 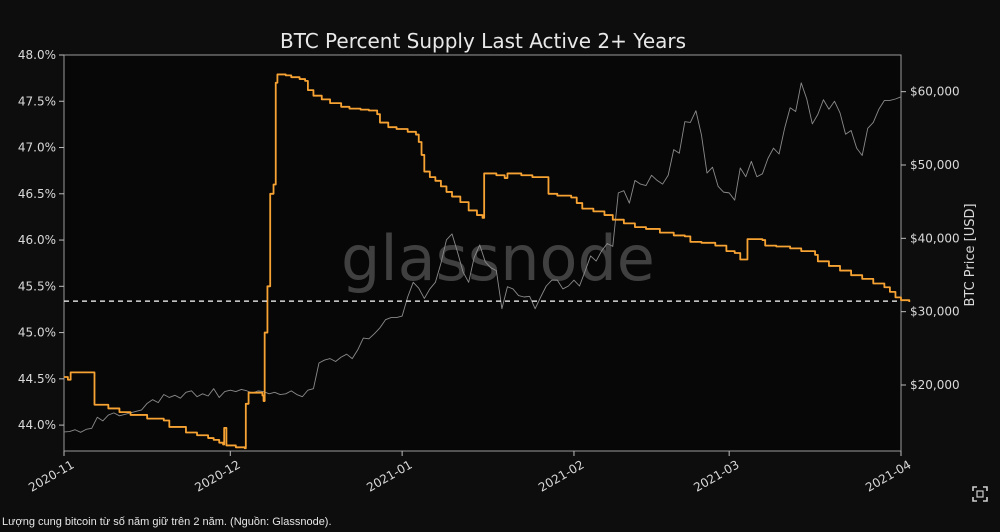 What do you see at coordinates (935, 385) in the screenshot?
I see `right-y-tick-label: $20,000` at bounding box center [935, 385].